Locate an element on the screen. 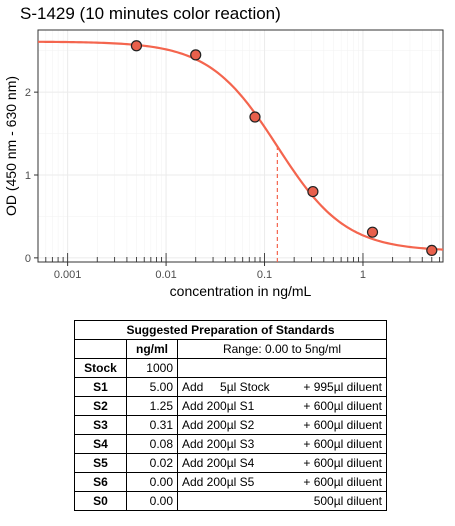 The image size is (455, 526). table-row: S3 0.31 Add 200µl S2 + 600µl diluent is located at coordinates (230, 425).